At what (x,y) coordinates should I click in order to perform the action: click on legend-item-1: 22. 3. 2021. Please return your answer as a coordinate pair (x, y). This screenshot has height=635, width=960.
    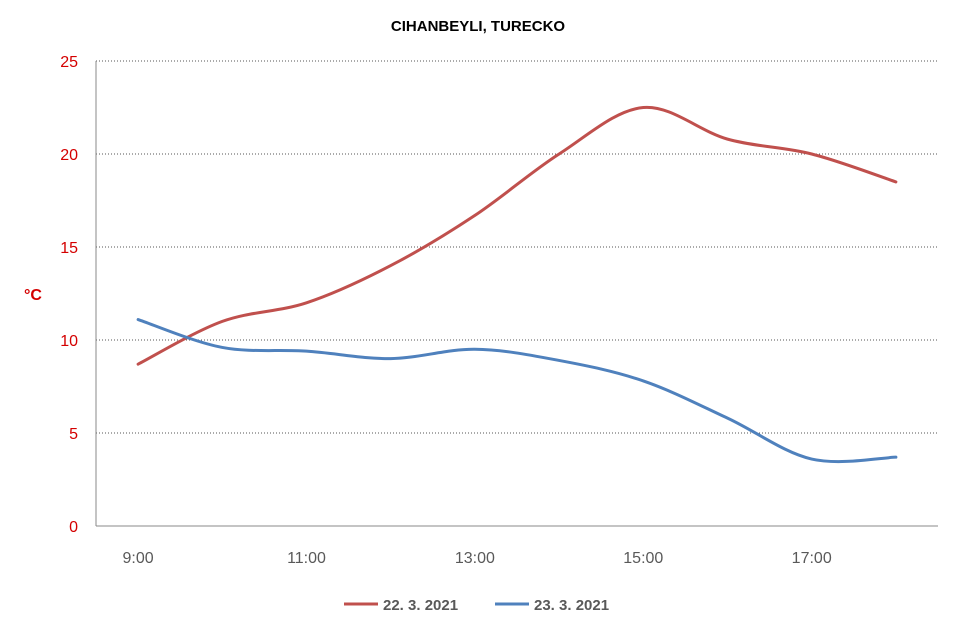
    Looking at the image, I should click on (401, 605).